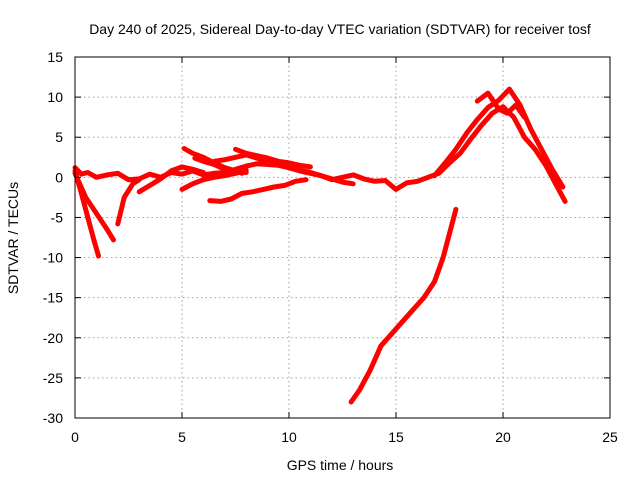  What do you see at coordinates (503, 437) in the screenshot?
I see `x-tick-label: 20` at bounding box center [503, 437].